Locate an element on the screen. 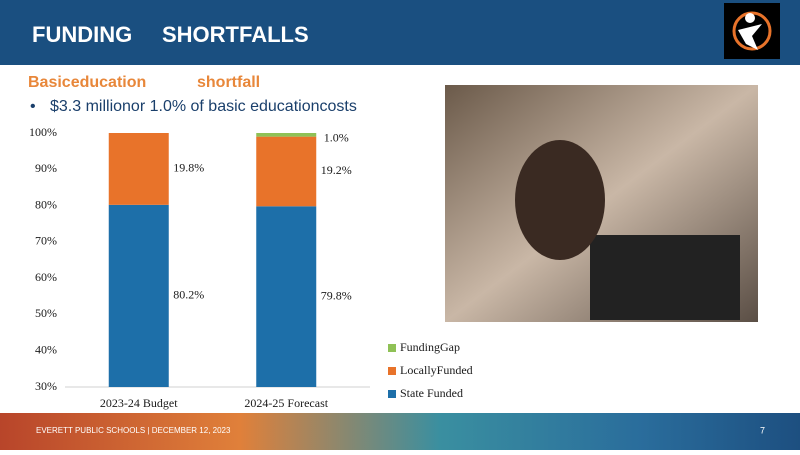 This screenshot has height=455, width=800. logo-figure is located at coordinates (750, 37).